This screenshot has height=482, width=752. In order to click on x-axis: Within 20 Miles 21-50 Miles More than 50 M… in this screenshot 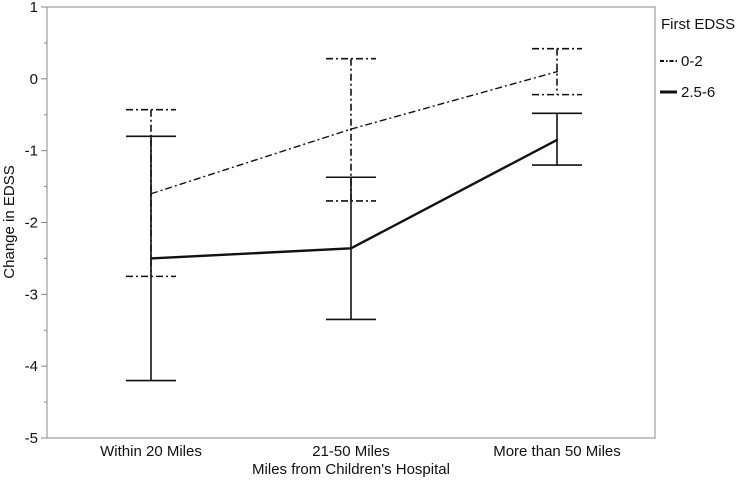, I will do `click(360, 451)`.